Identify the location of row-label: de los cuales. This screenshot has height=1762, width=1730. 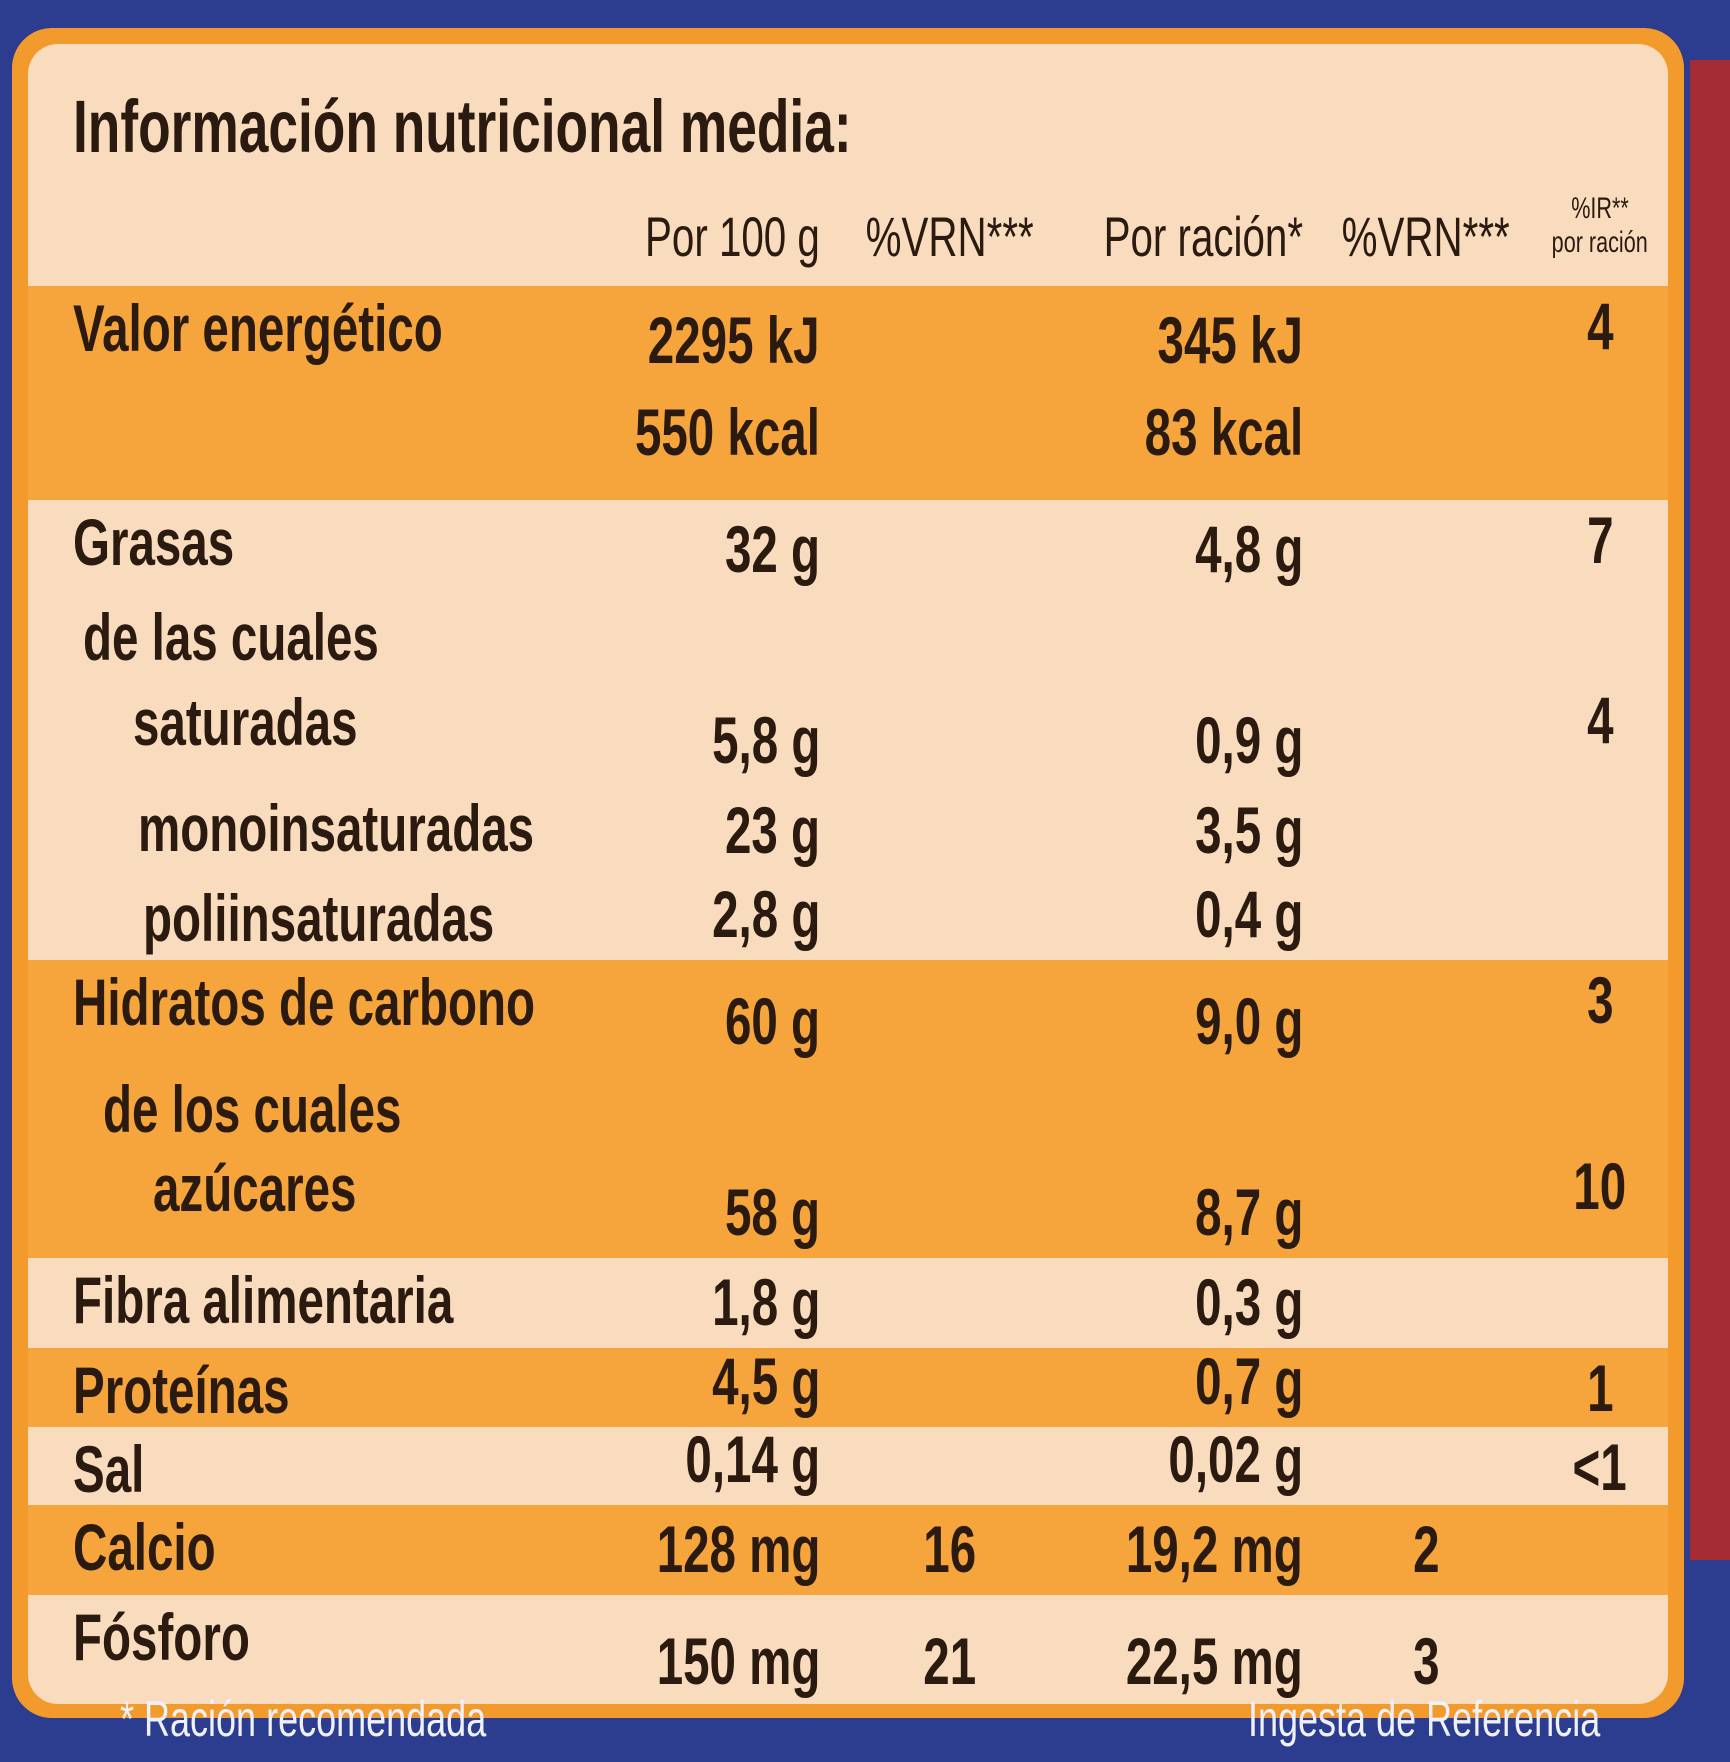
(310, 1109).